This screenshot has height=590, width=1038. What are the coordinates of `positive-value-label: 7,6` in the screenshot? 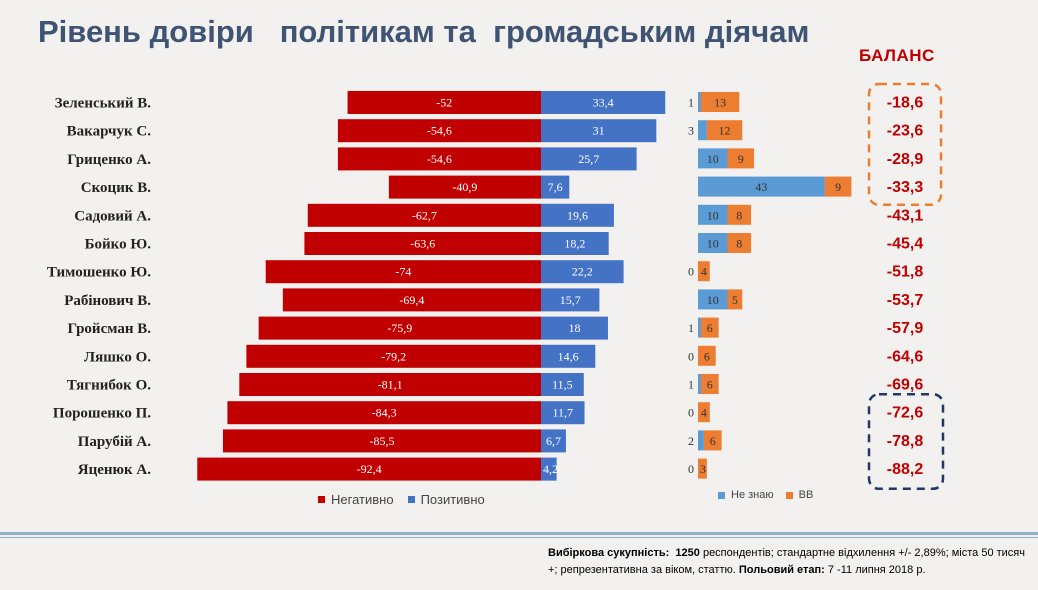 It's located at (555, 187).